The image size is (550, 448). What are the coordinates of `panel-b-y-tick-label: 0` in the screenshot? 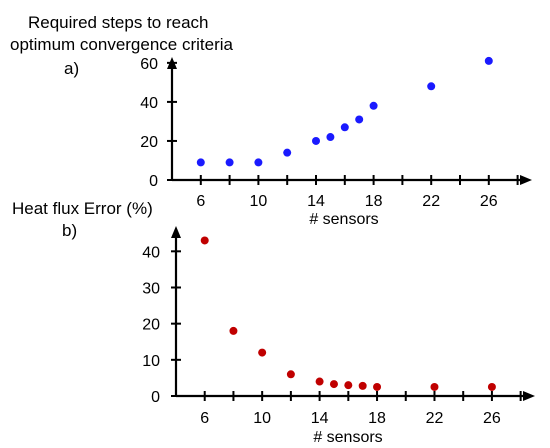 It's located at (155, 397).